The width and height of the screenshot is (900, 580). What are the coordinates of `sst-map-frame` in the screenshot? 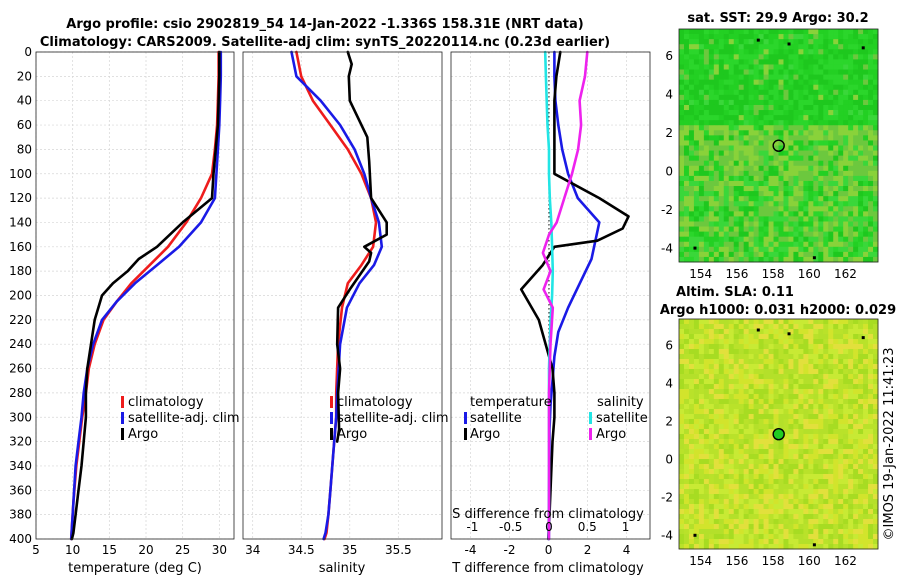 It's located at (778, 145).